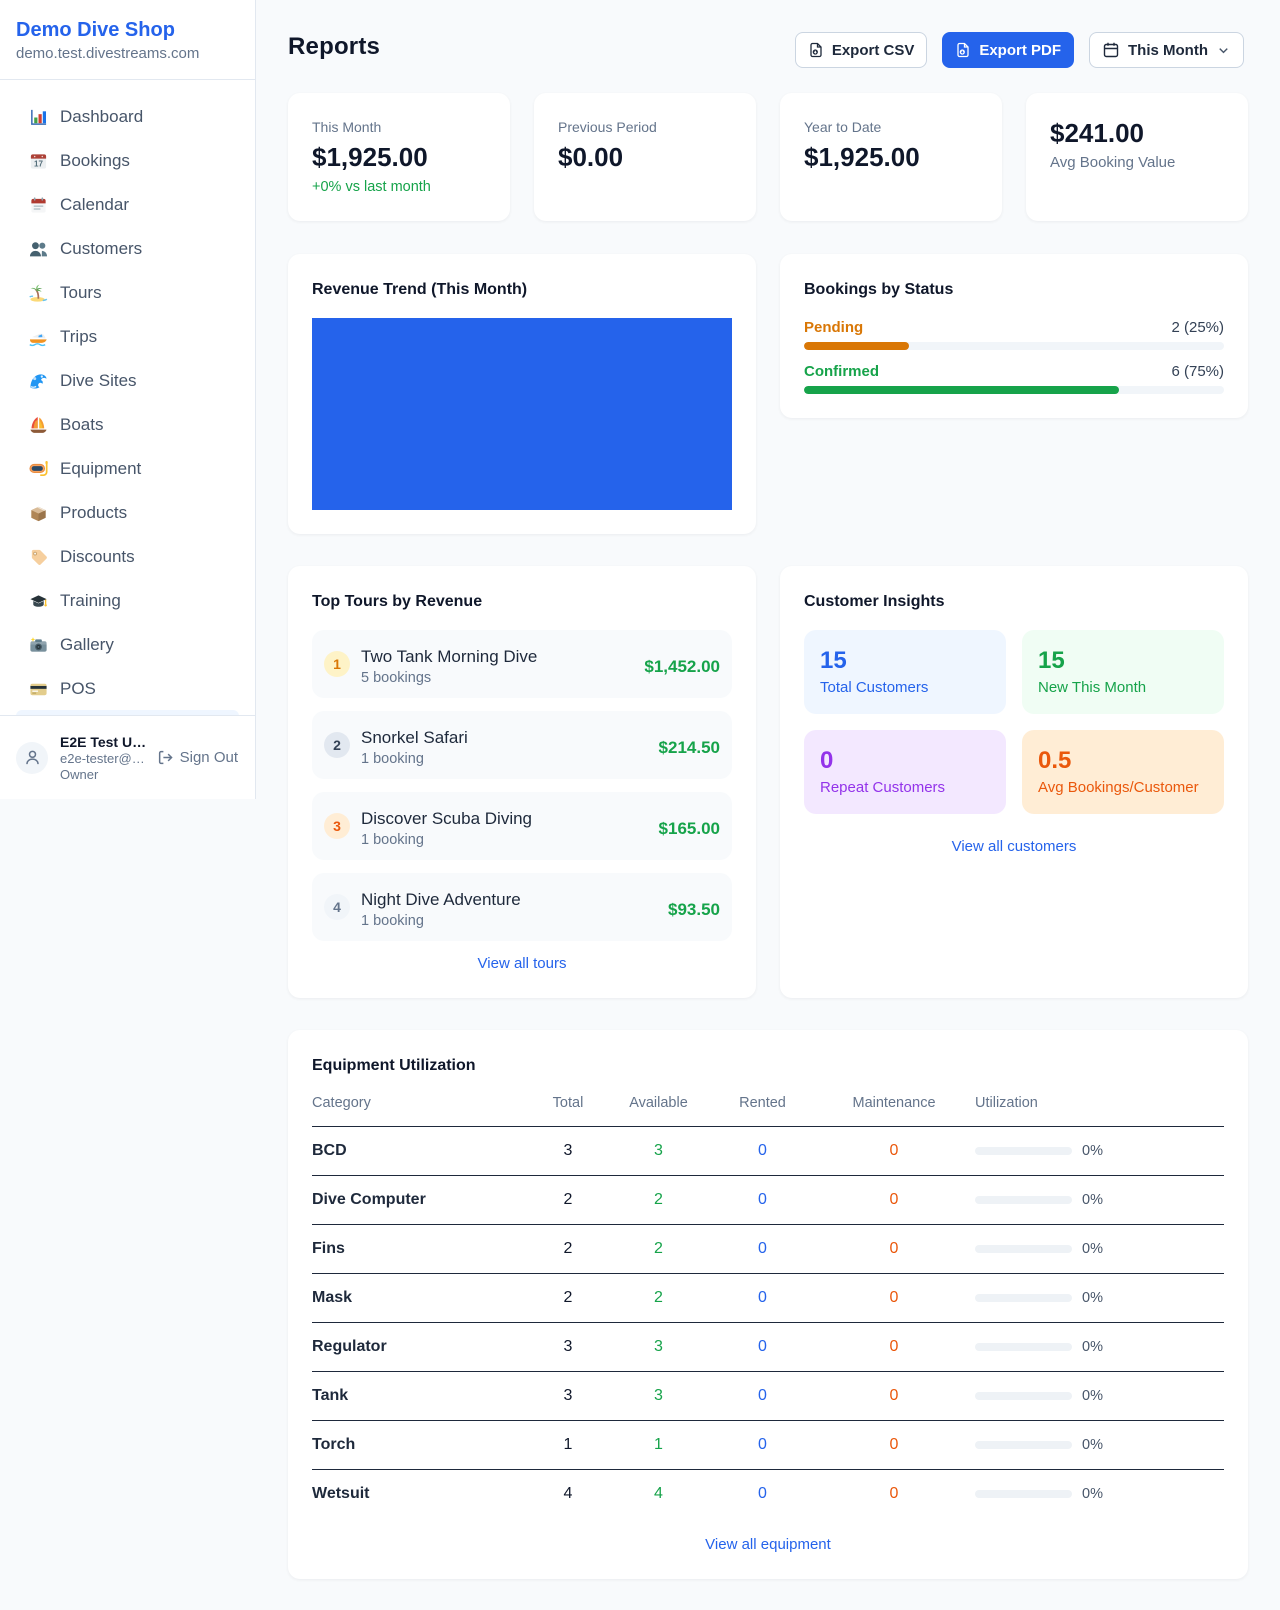 The height and width of the screenshot is (1610, 1280). Describe the element at coordinates (38, 163) in the screenshot. I see `svg-text: 17` at that location.